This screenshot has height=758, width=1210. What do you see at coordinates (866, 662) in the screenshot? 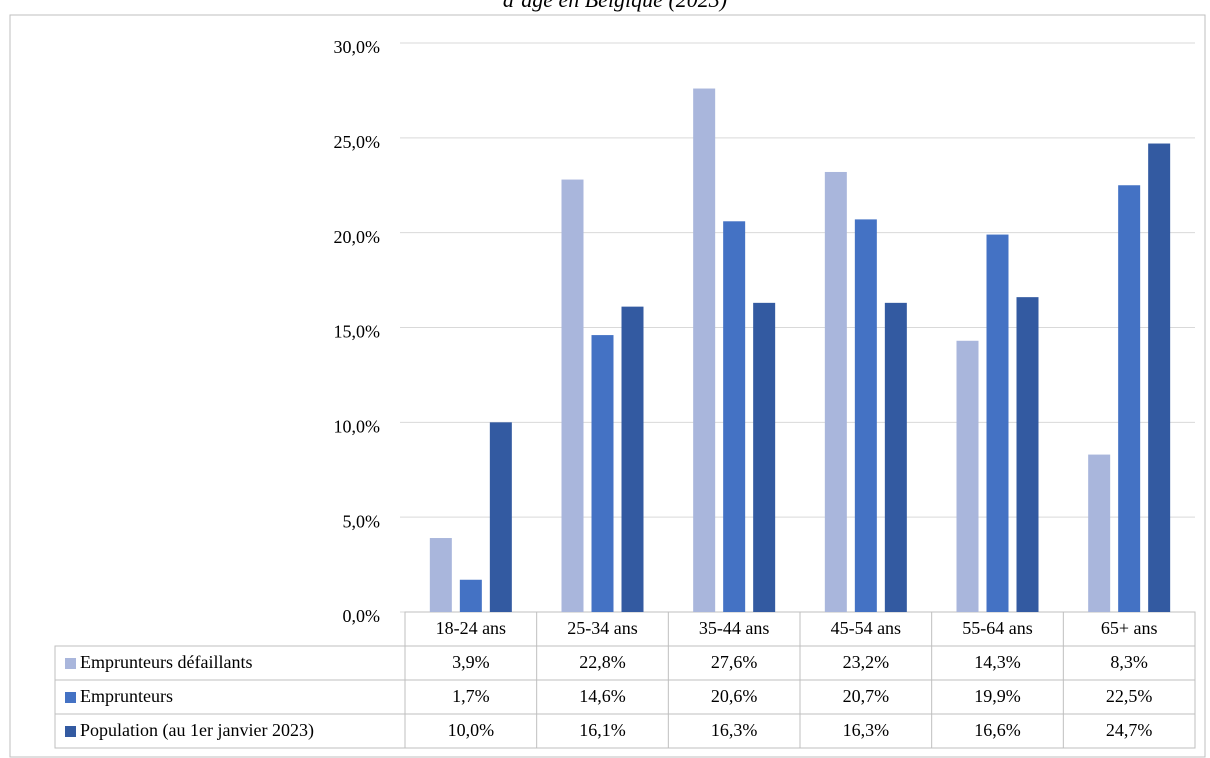
I see `table-value: 23,2%` at bounding box center [866, 662].